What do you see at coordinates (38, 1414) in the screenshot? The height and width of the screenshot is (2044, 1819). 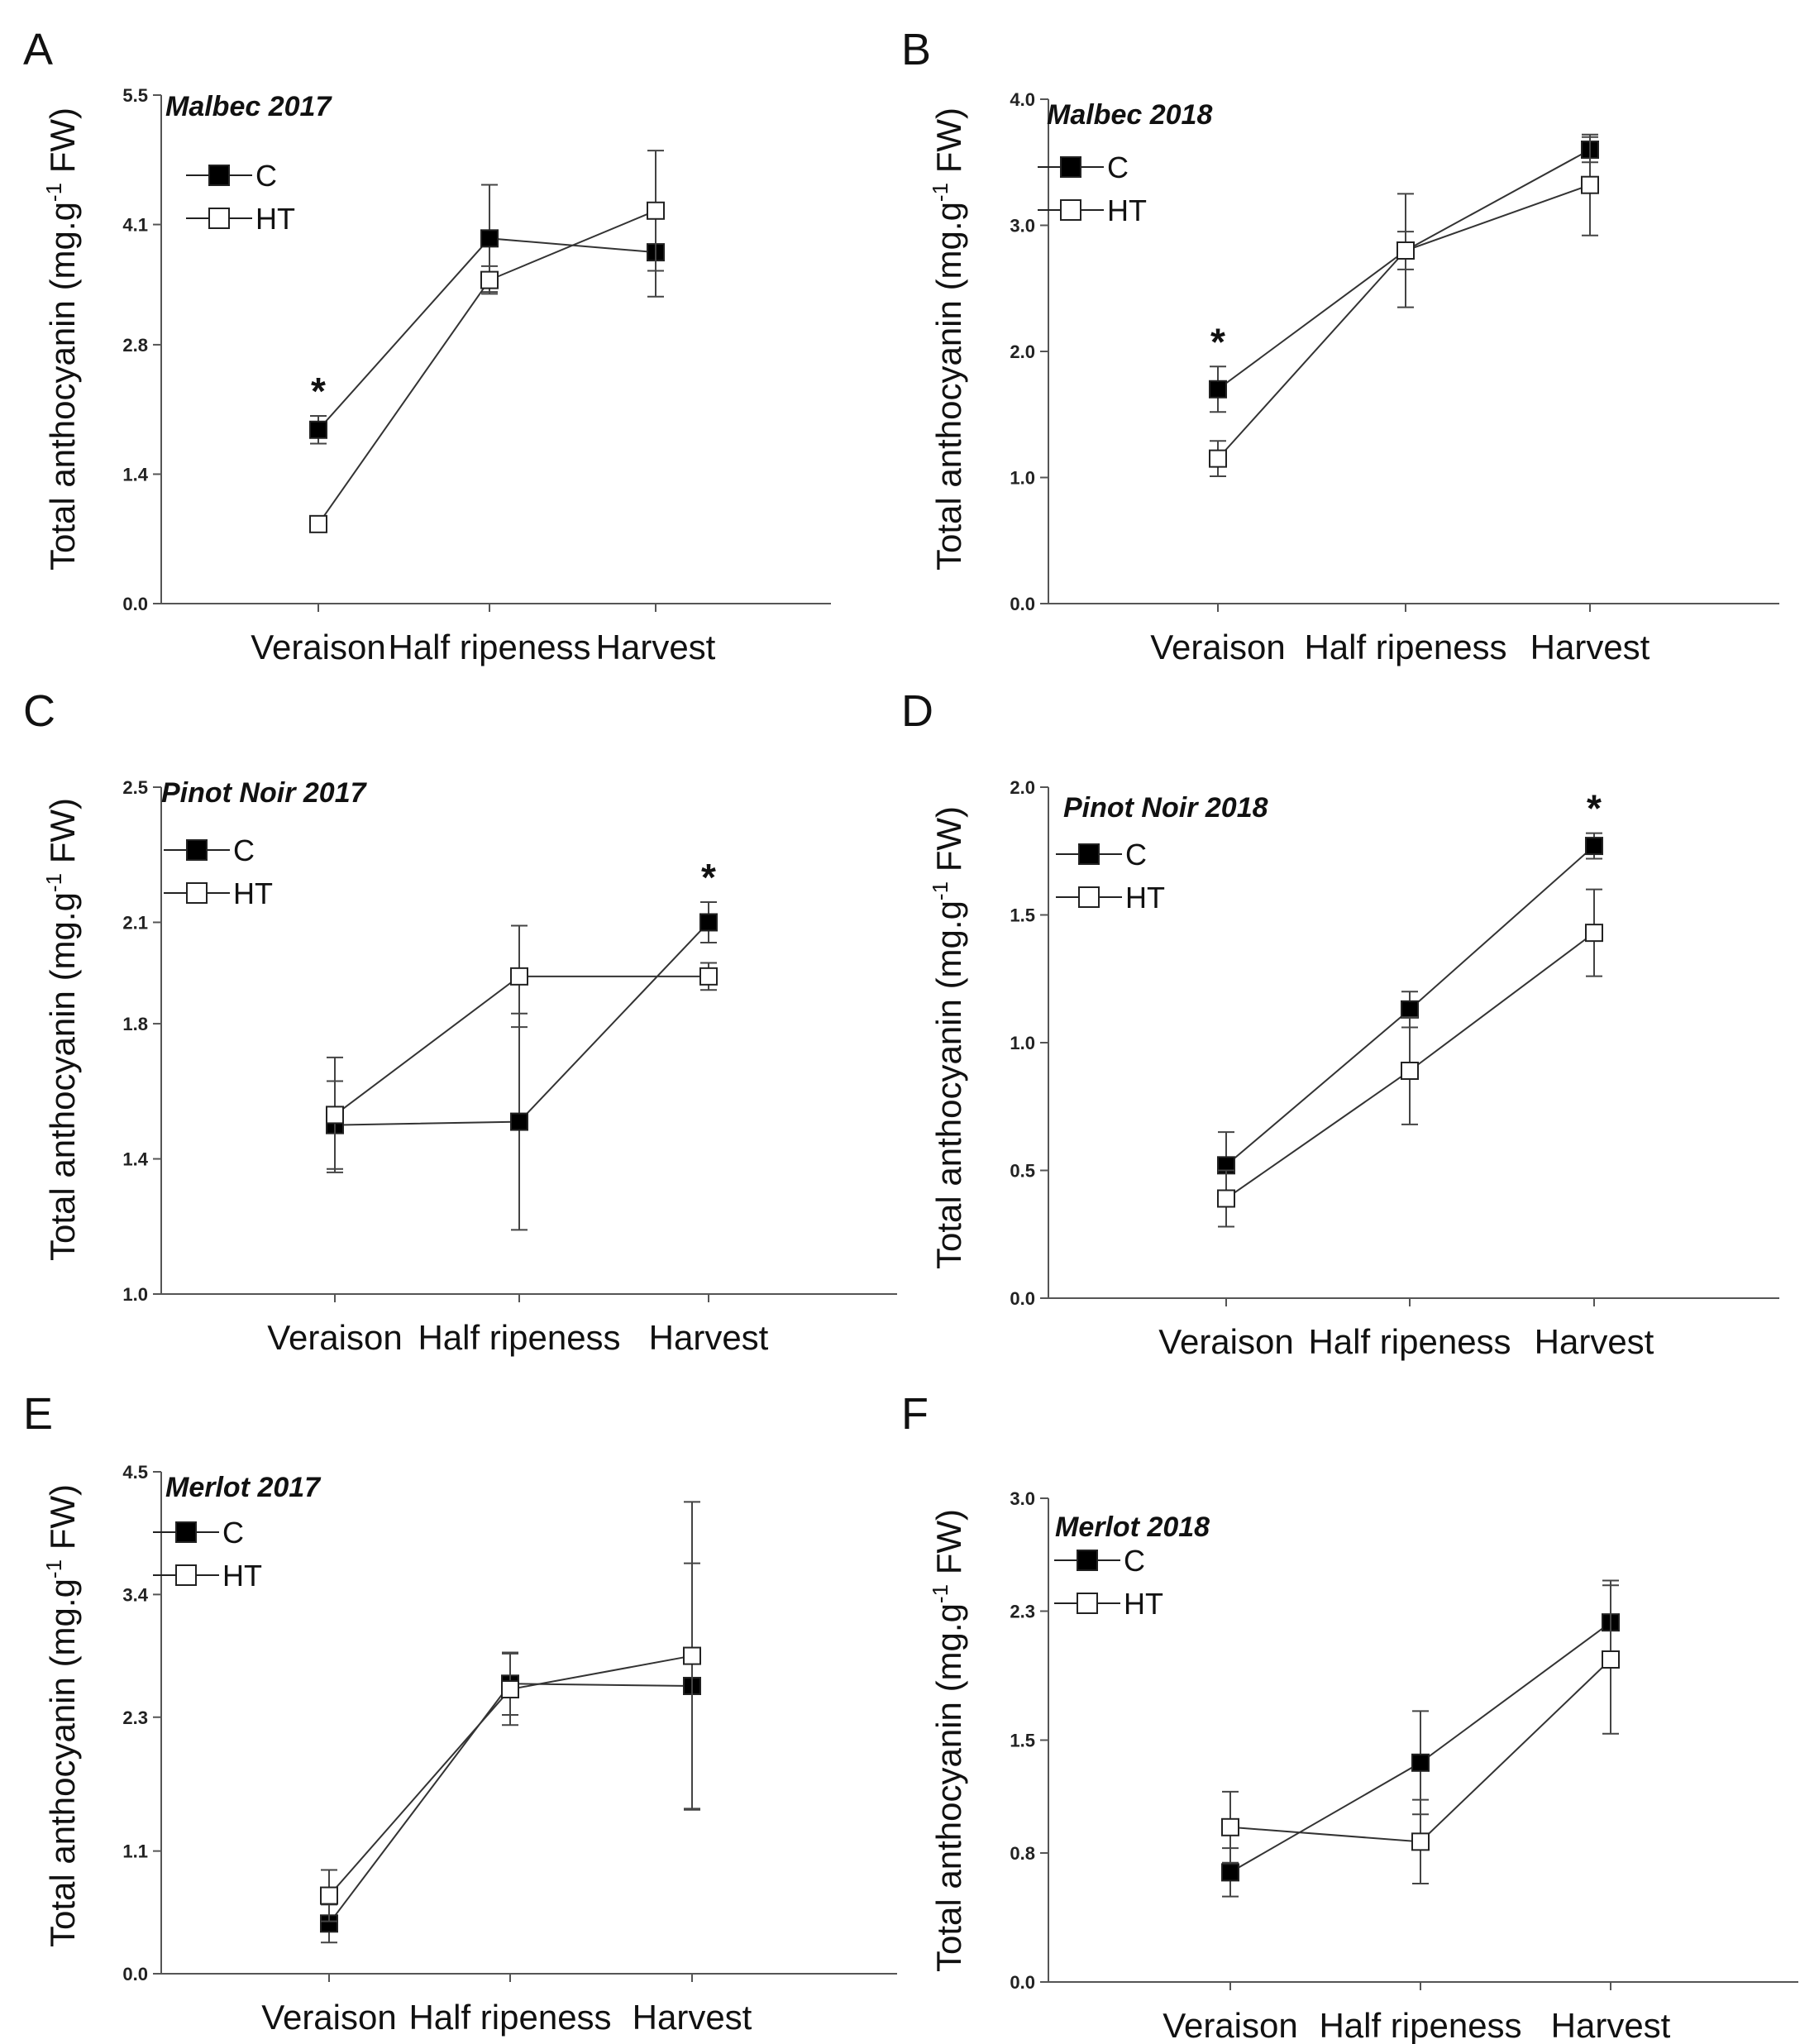 I see `panel-letter: E` at bounding box center [38, 1414].